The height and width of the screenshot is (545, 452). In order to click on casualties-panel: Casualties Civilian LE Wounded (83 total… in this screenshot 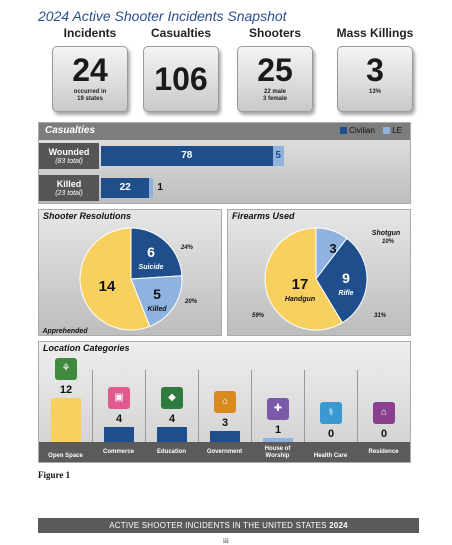, I will do `click(224, 163)`.